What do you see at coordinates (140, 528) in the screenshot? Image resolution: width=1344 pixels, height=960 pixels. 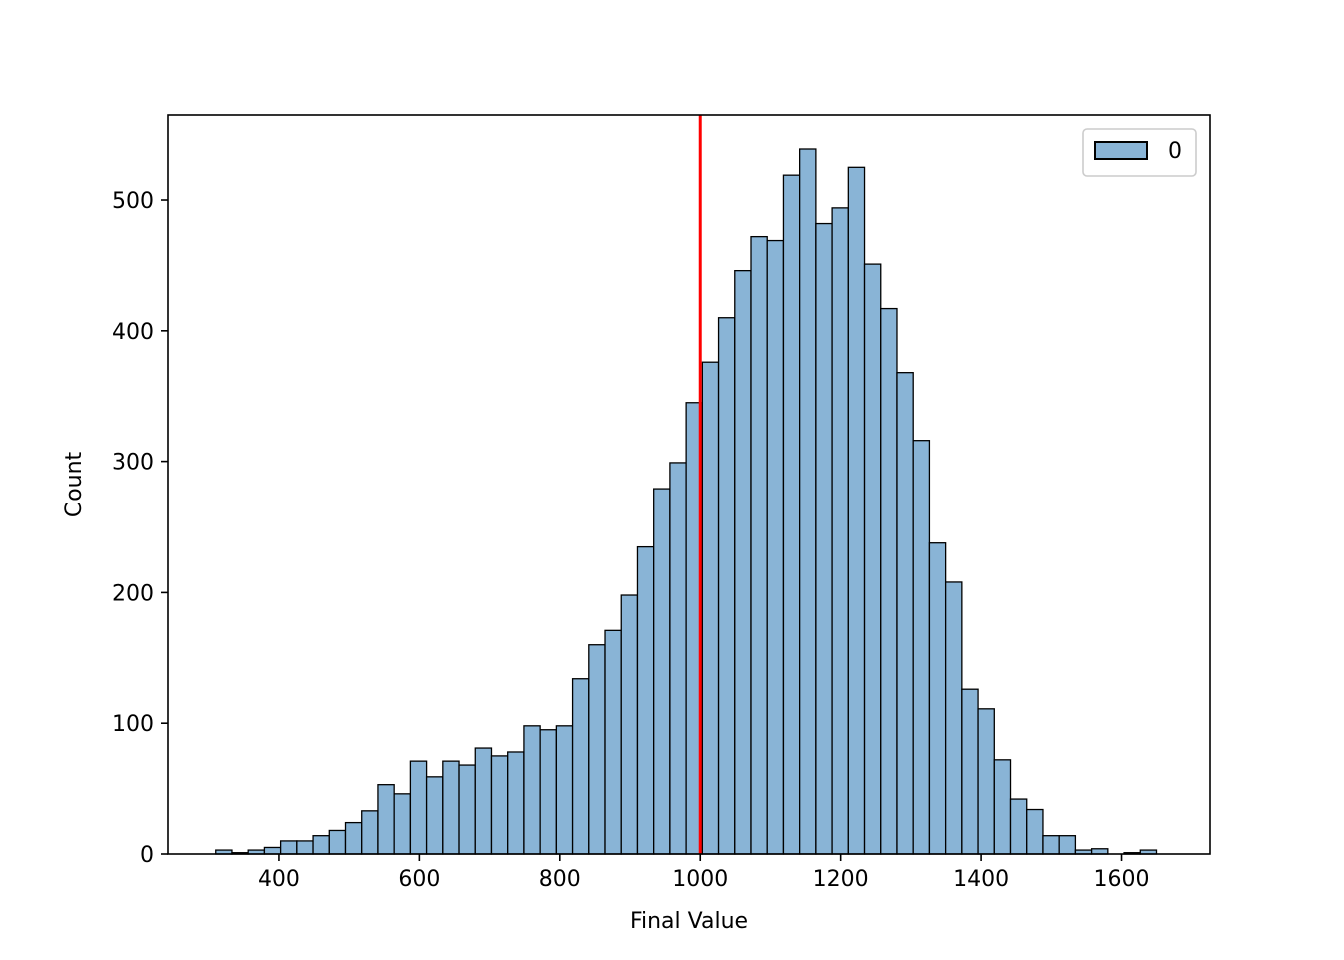 I see `y-axis: 0 100 200 300 400 500` at bounding box center [140, 528].